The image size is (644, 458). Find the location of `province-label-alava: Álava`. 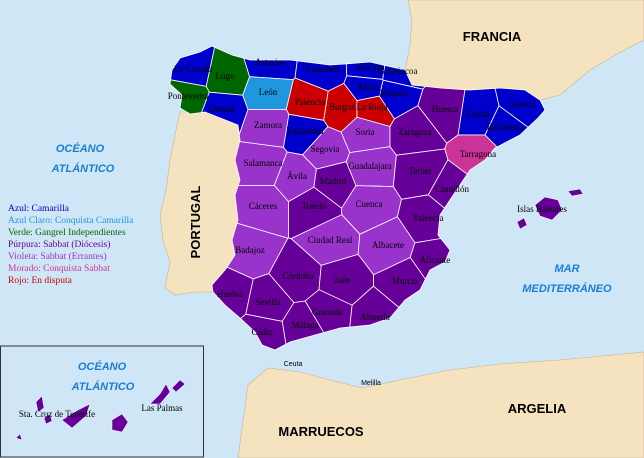

province-label-alava: Álava is located at coordinates (368, 87).